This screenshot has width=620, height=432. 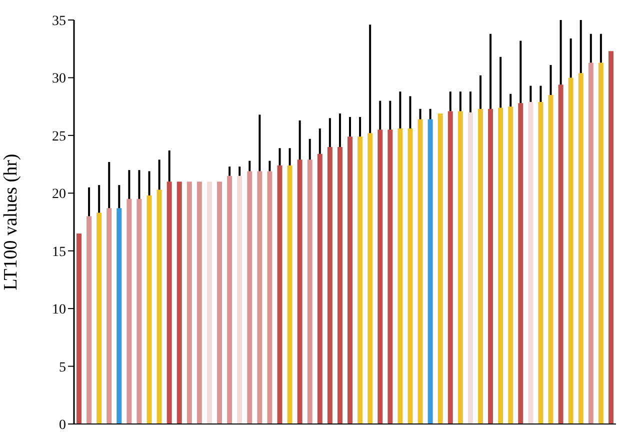 What do you see at coordinates (59, 21) in the screenshot?
I see `y-tick-label: 35` at bounding box center [59, 21].